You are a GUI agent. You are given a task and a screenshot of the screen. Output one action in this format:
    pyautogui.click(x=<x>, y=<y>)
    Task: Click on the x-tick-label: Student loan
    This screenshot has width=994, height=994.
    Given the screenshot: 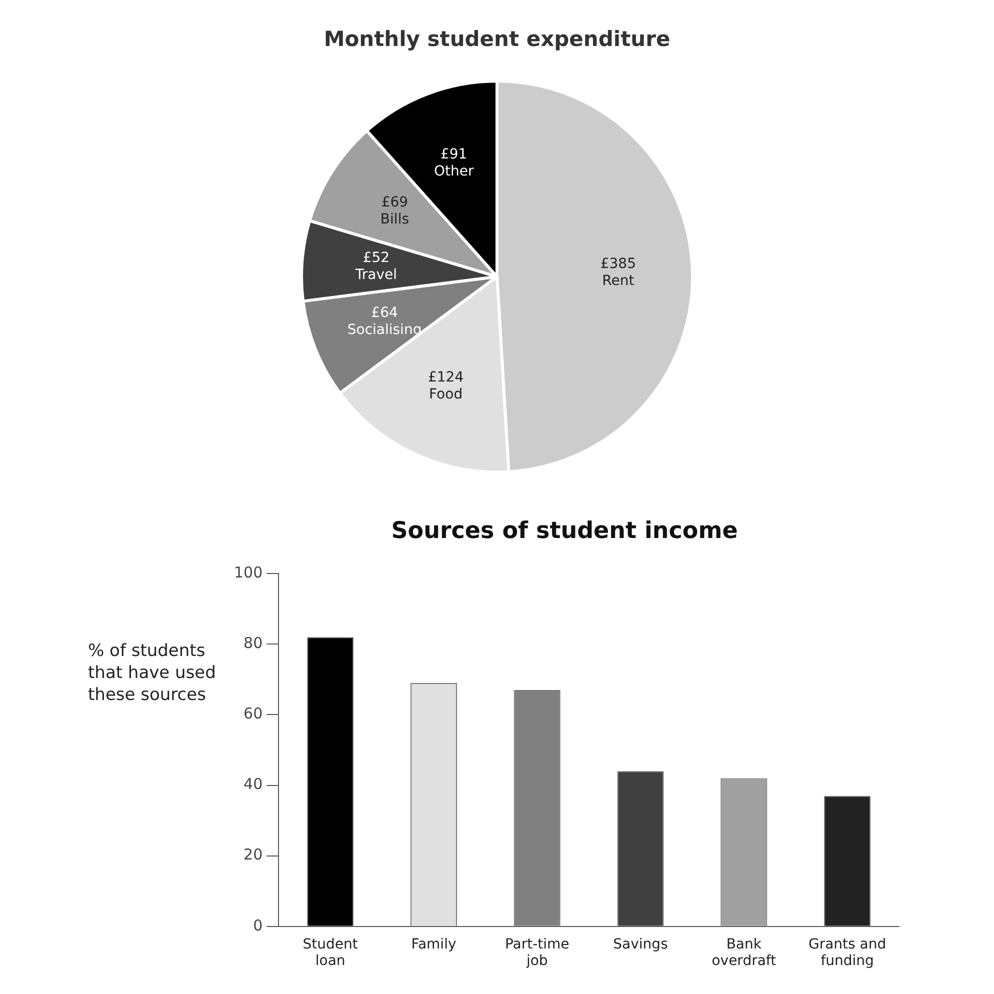 What is the action you would take?
    pyautogui.click(x=330, y=953)
    